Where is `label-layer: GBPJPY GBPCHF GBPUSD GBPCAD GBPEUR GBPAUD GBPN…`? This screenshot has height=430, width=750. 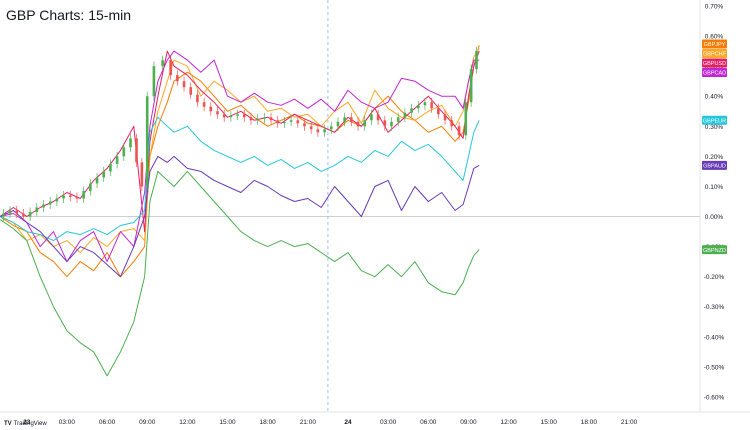
label-layer: GBPJPY GBPCHF GBPUSD GBPCAD GBPEUR GBPAUD GBPN… is located at coordinates (714, 147).